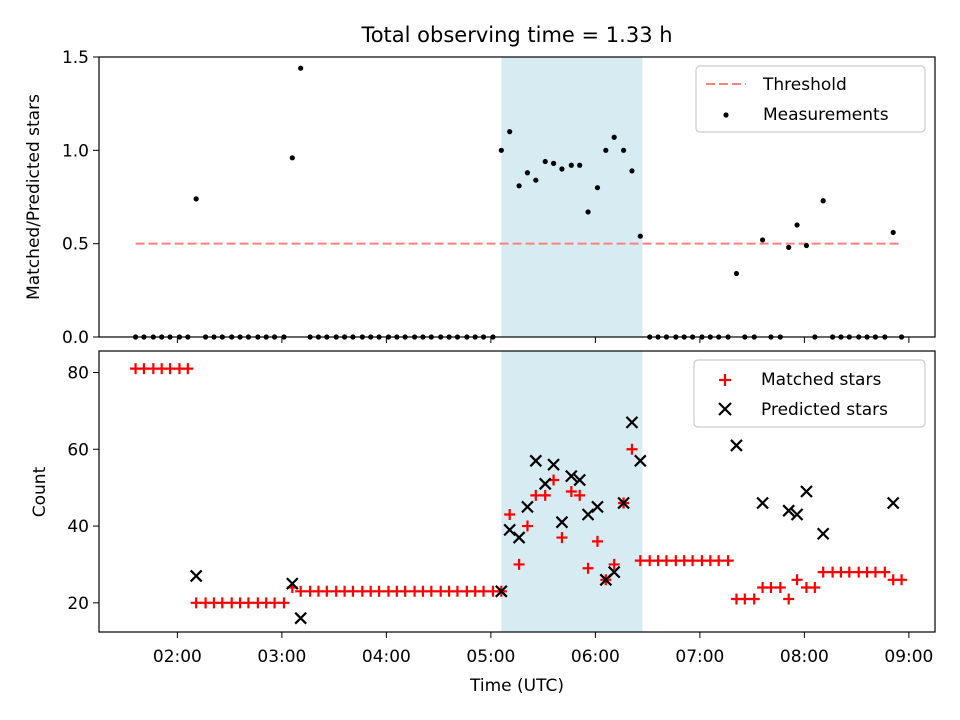 The height and width of the screenshot is (720, 960). Describe the element at coordinates (75, 338) in the screenshot. I see `y-tick-label: 0.0` at that location.